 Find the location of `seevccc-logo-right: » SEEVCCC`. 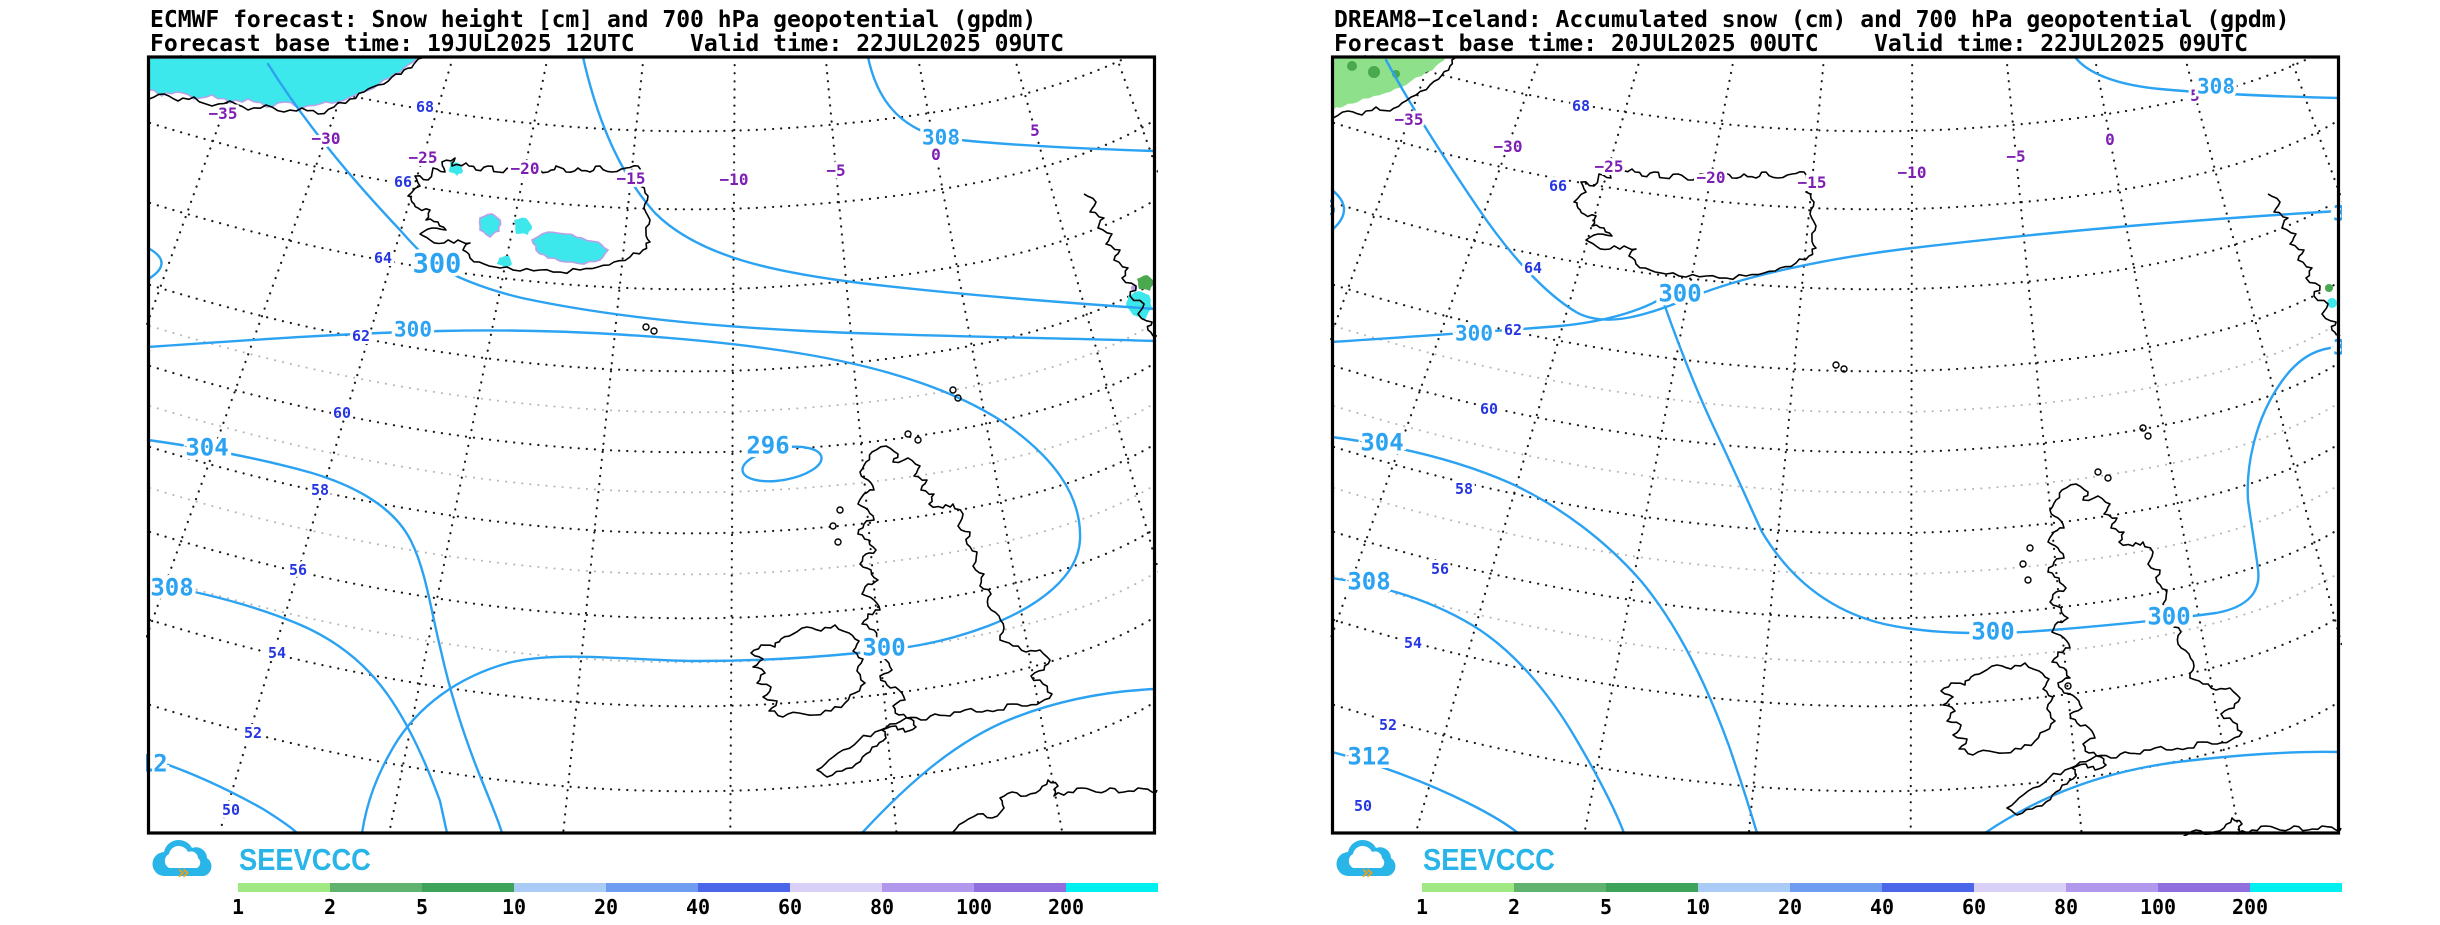

seevccc-logo-right: » SEEVCCC is located at coordinates (1452, 860).